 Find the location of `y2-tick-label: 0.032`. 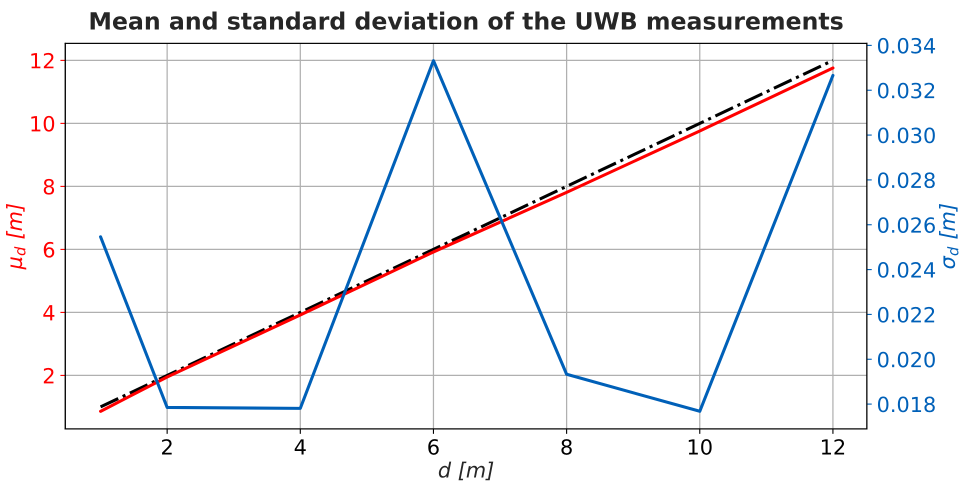

y2-tick-label: 0.032 is located at coordinates (906, 90).